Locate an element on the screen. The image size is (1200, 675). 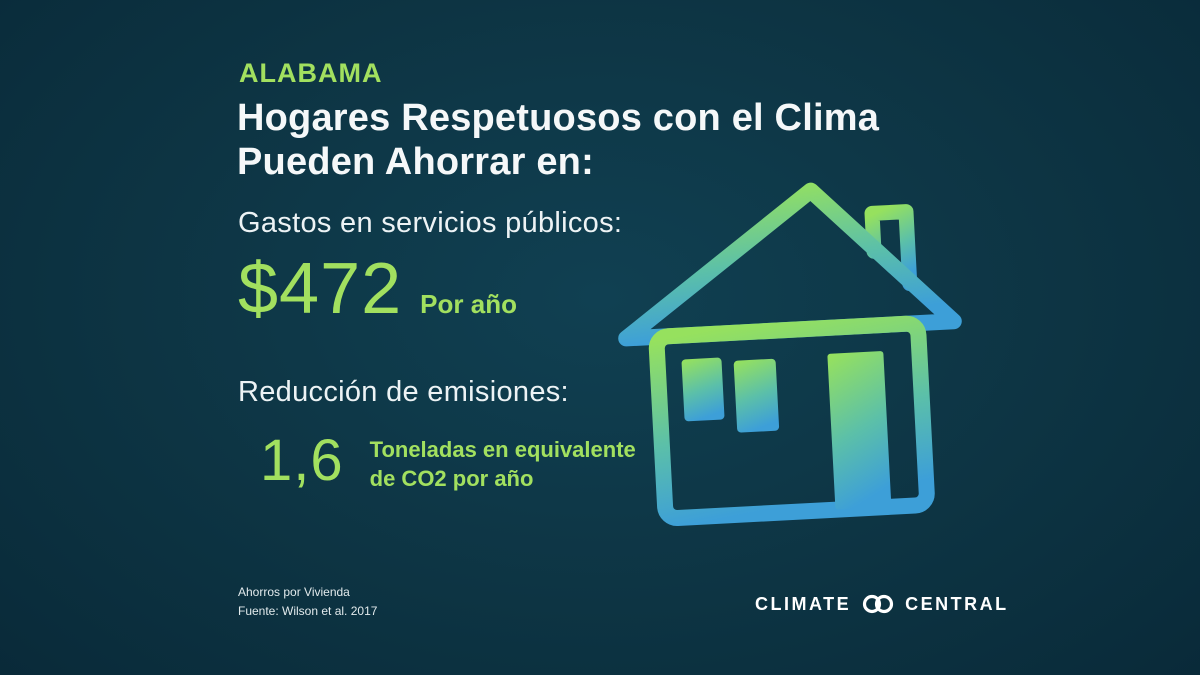
emissions-reduction-label: Reducción de emisiones: is located at coordinates (403, 392).